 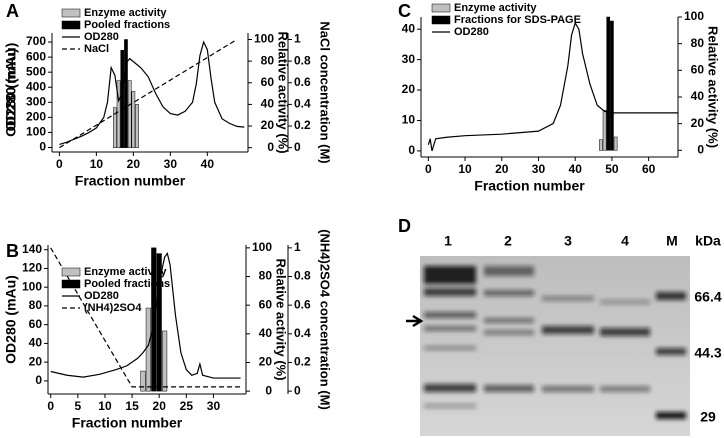 What do you see at coordinates (132, 406) in the screenshot?
I see `x-tick-label: 15` at bounding box center [132, 406].